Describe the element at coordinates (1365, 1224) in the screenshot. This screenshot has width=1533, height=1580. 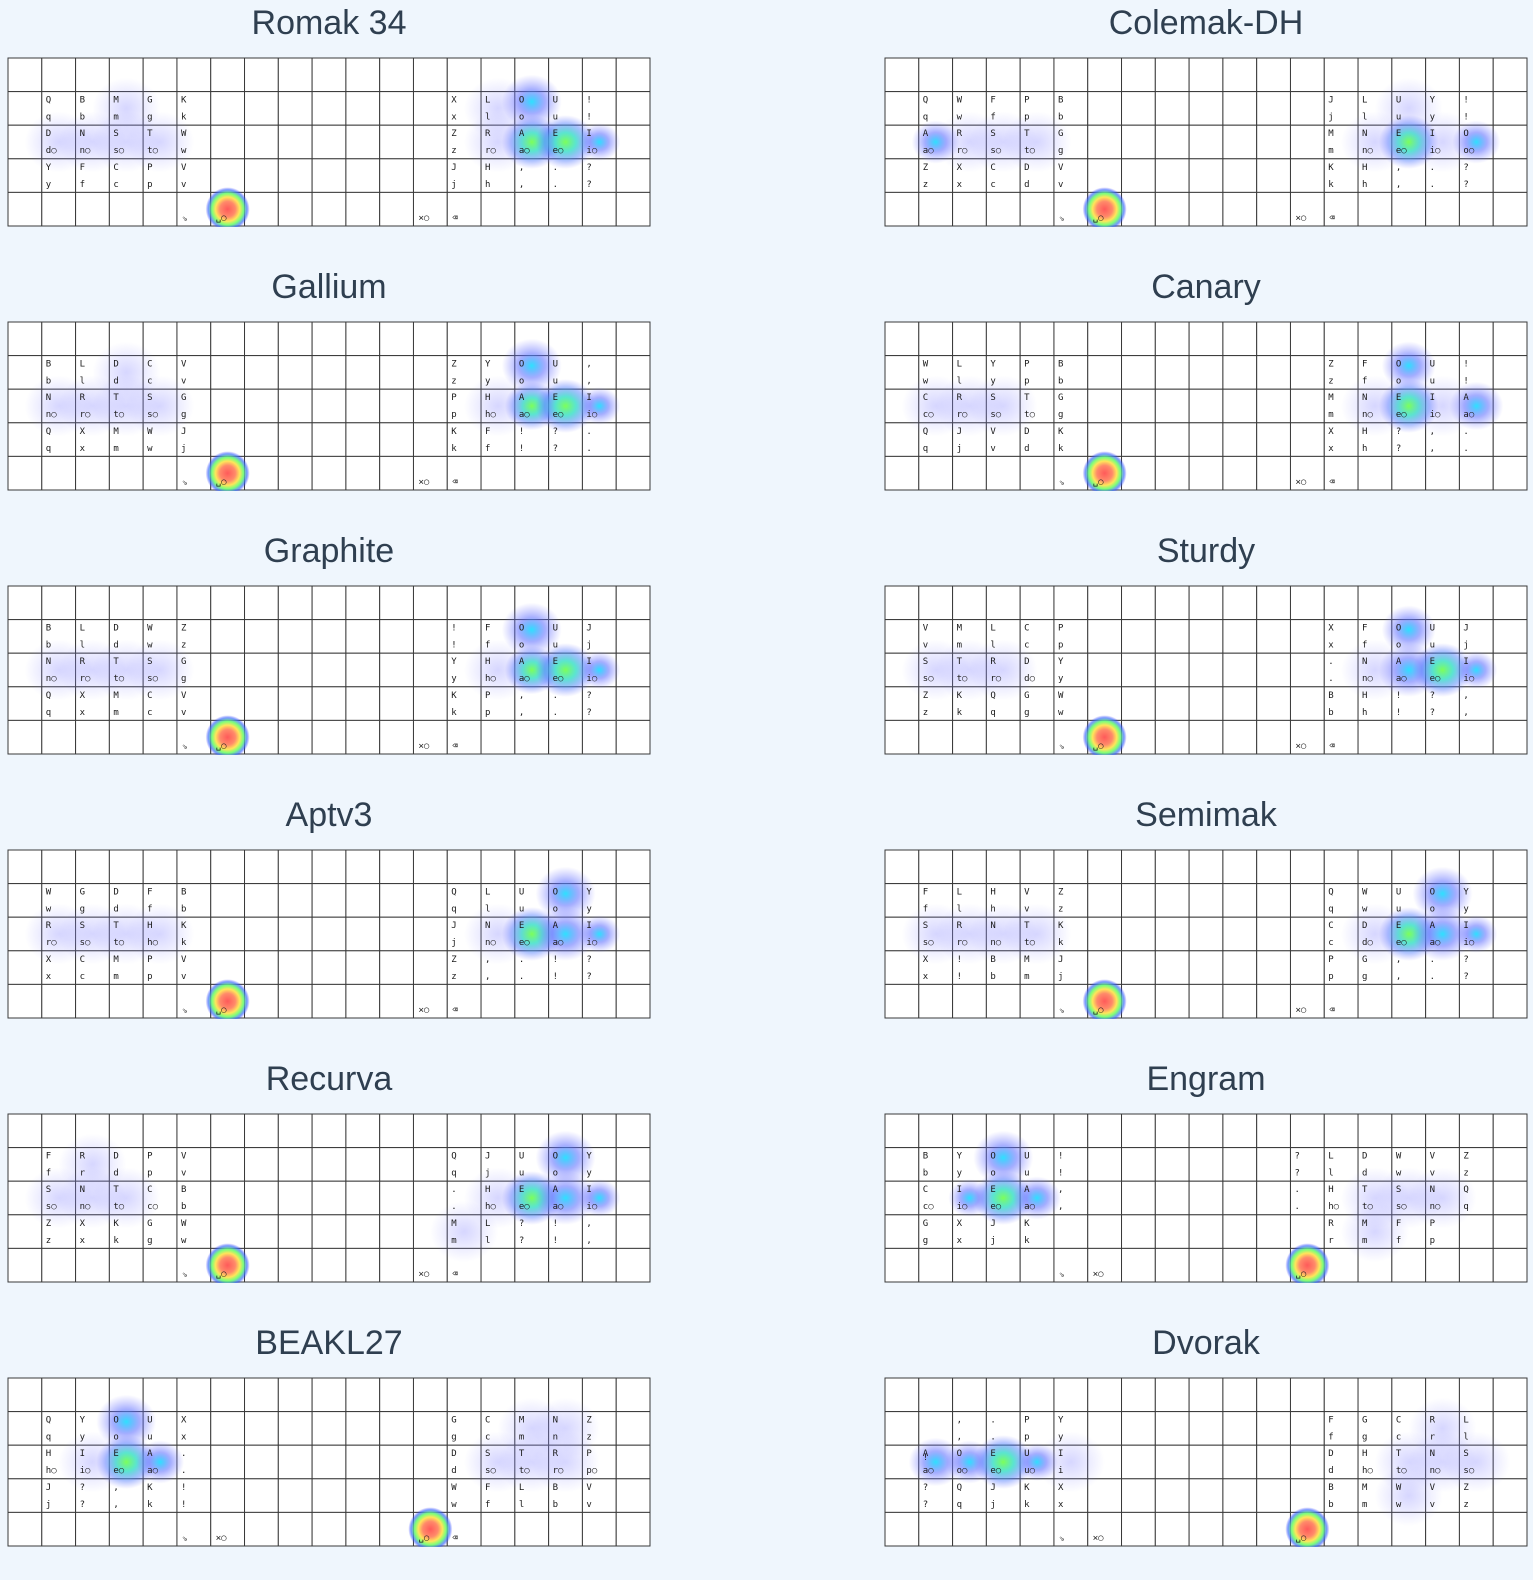
I see `key-label-upper: M` at that location.